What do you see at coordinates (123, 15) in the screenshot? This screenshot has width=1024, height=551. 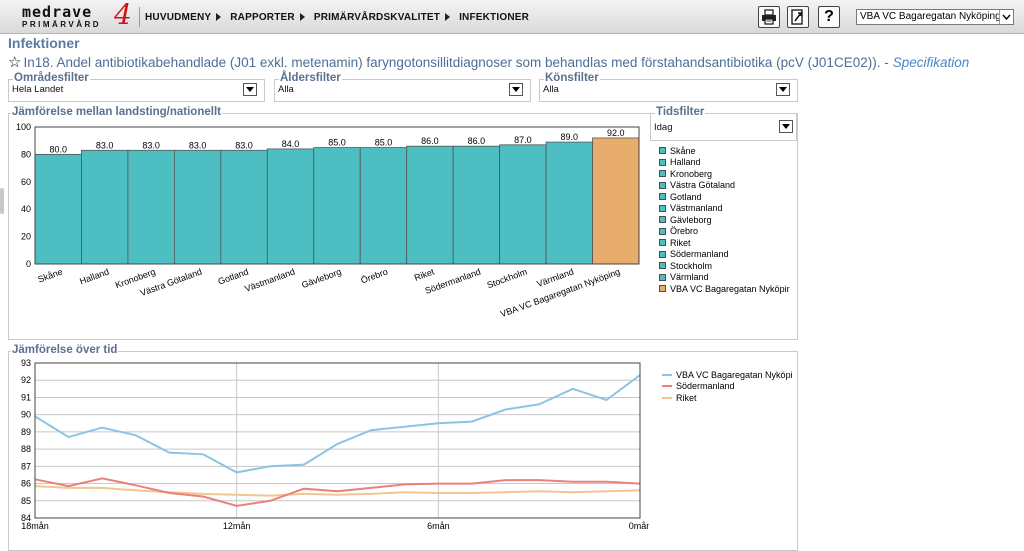 I see `logo-version: 4` at bounding box center [123, 15].